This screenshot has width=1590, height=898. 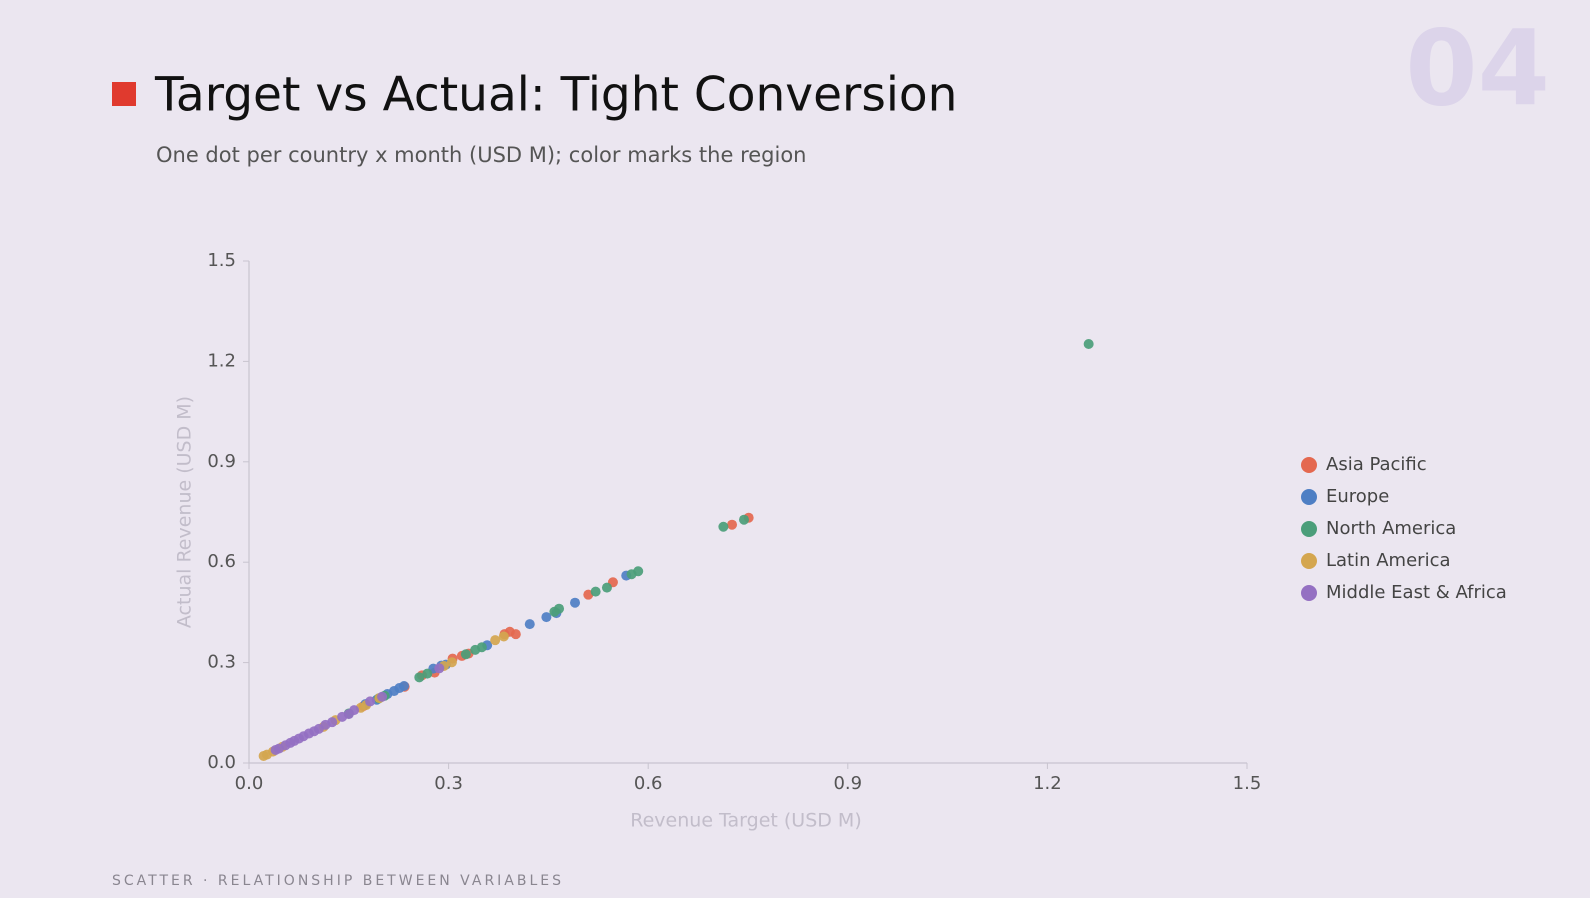 I want to click on slide-number: 04, so click(x=1477, y=68).